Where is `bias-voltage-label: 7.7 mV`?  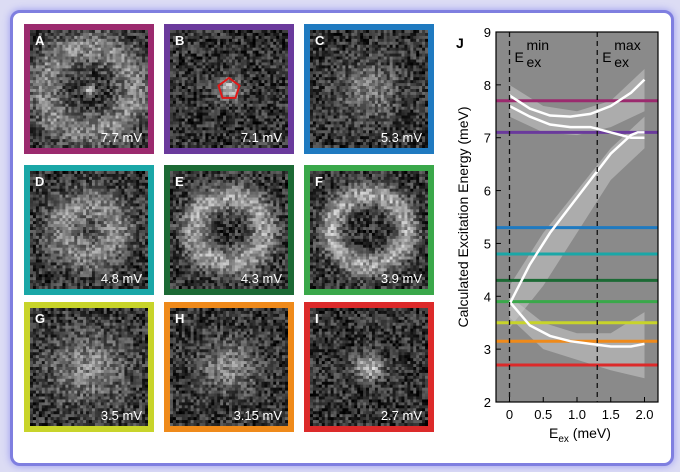
bias-voltage-label: 7.7 mV is located at coordinates (121, 137).